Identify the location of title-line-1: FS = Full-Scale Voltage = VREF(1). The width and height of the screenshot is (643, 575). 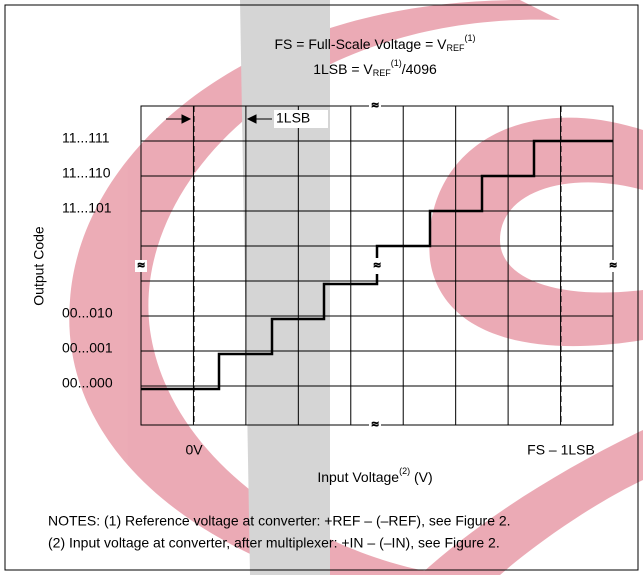
(375, 43).